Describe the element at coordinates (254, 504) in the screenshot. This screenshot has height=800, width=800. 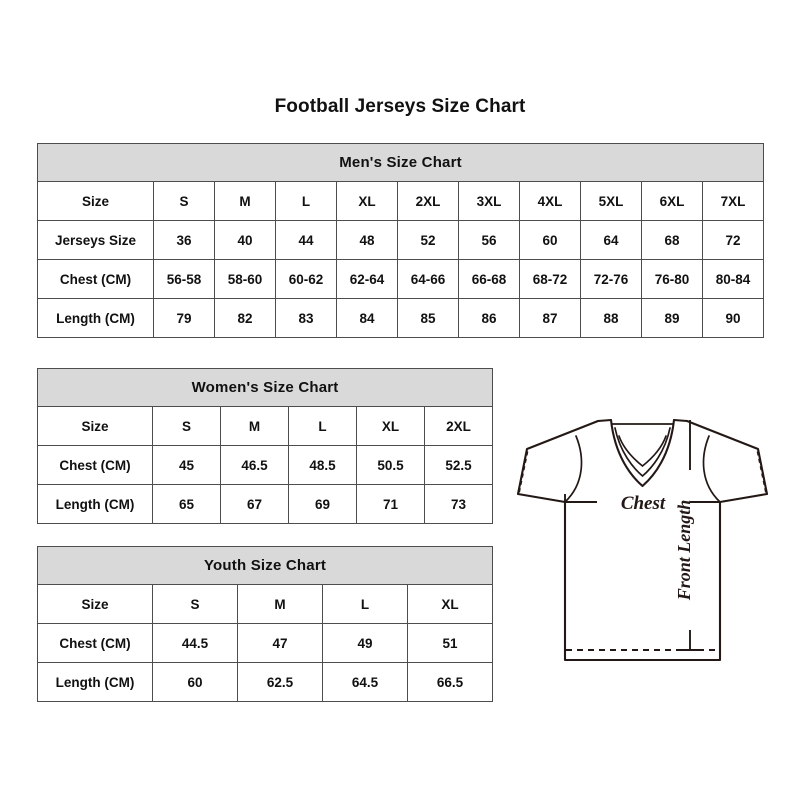
I see `table-cell: 67` at that location.